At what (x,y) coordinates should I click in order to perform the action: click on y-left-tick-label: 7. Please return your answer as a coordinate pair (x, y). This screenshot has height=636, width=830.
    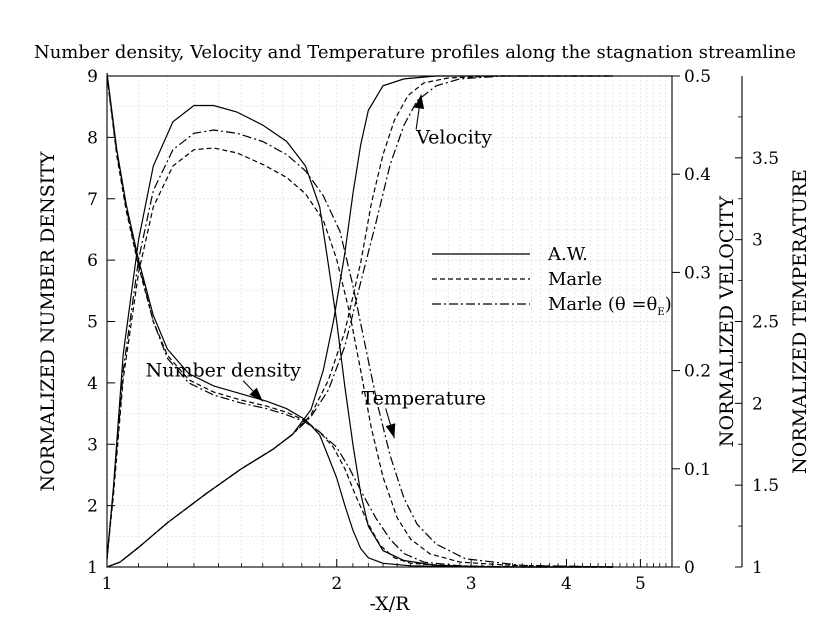
    Looking at the image, I should click on (92, 200).